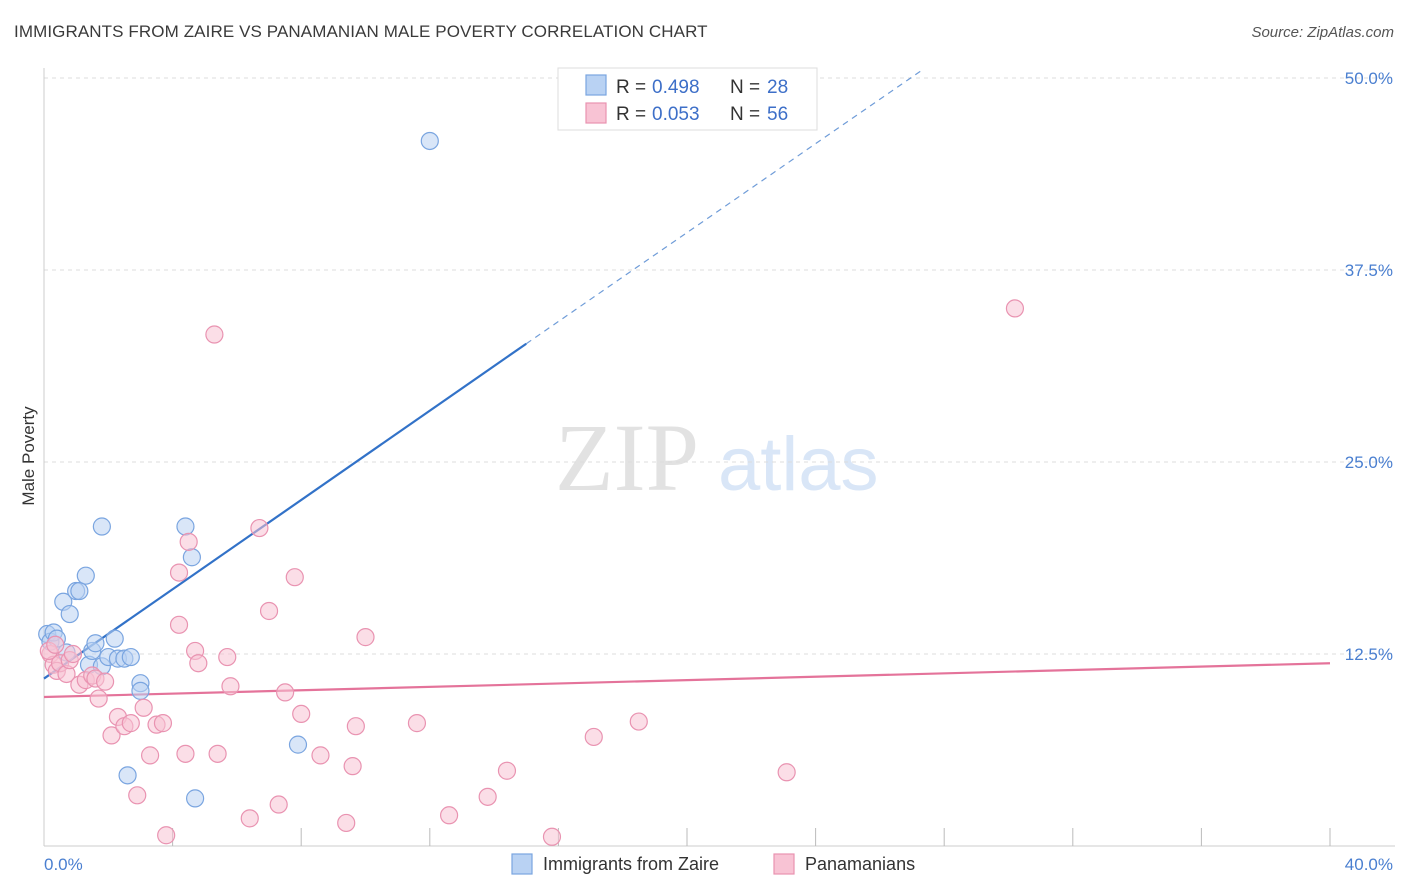  I want to click on legend-n-label-pink: N =, so click(745, 114).